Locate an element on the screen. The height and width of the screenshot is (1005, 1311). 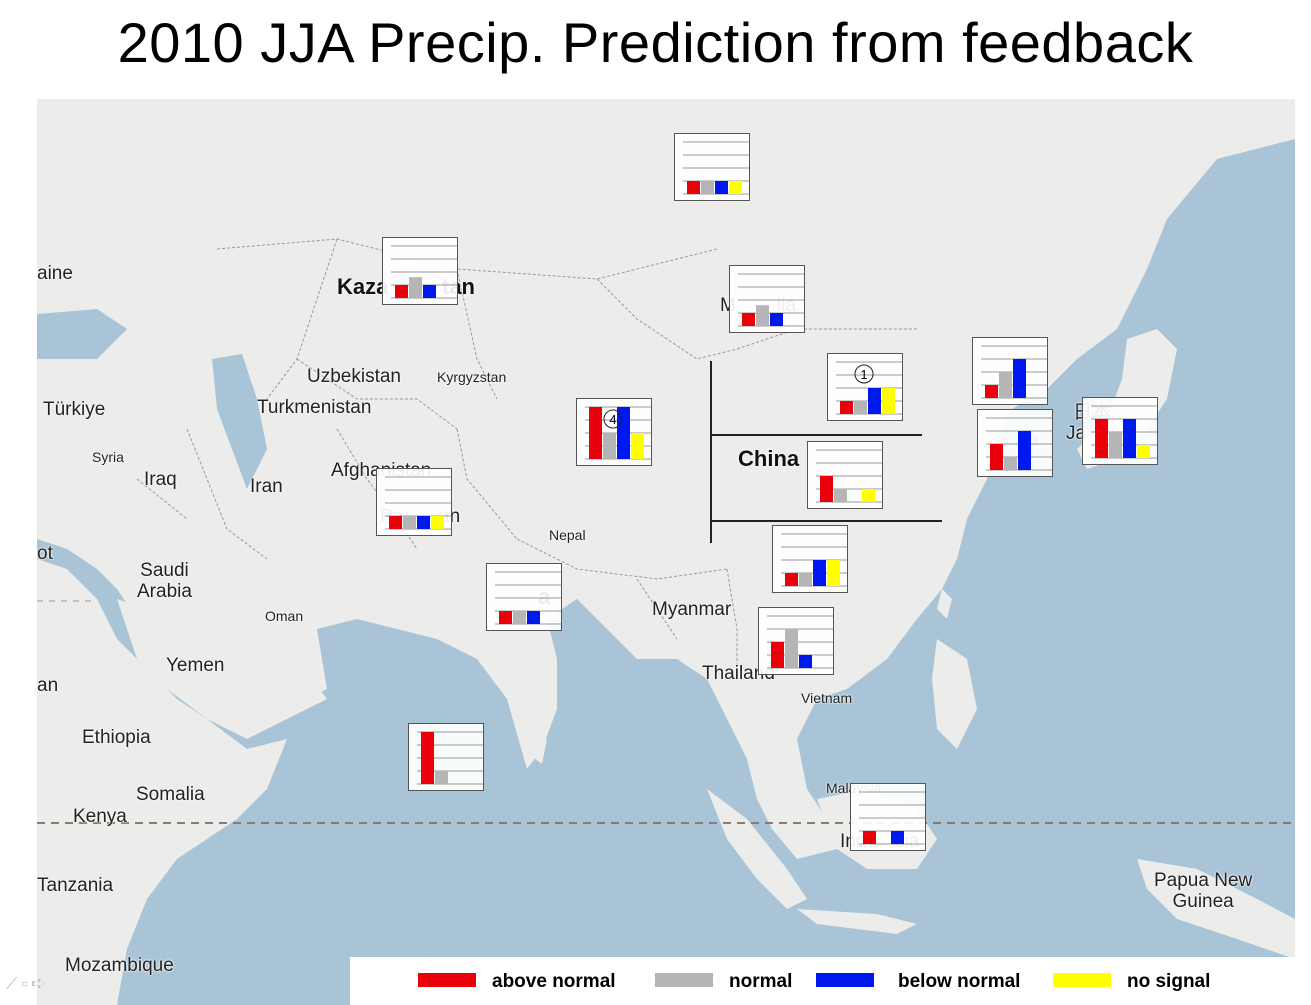
label-saudi-line2: Arabia is located at coordinates (164, 591).